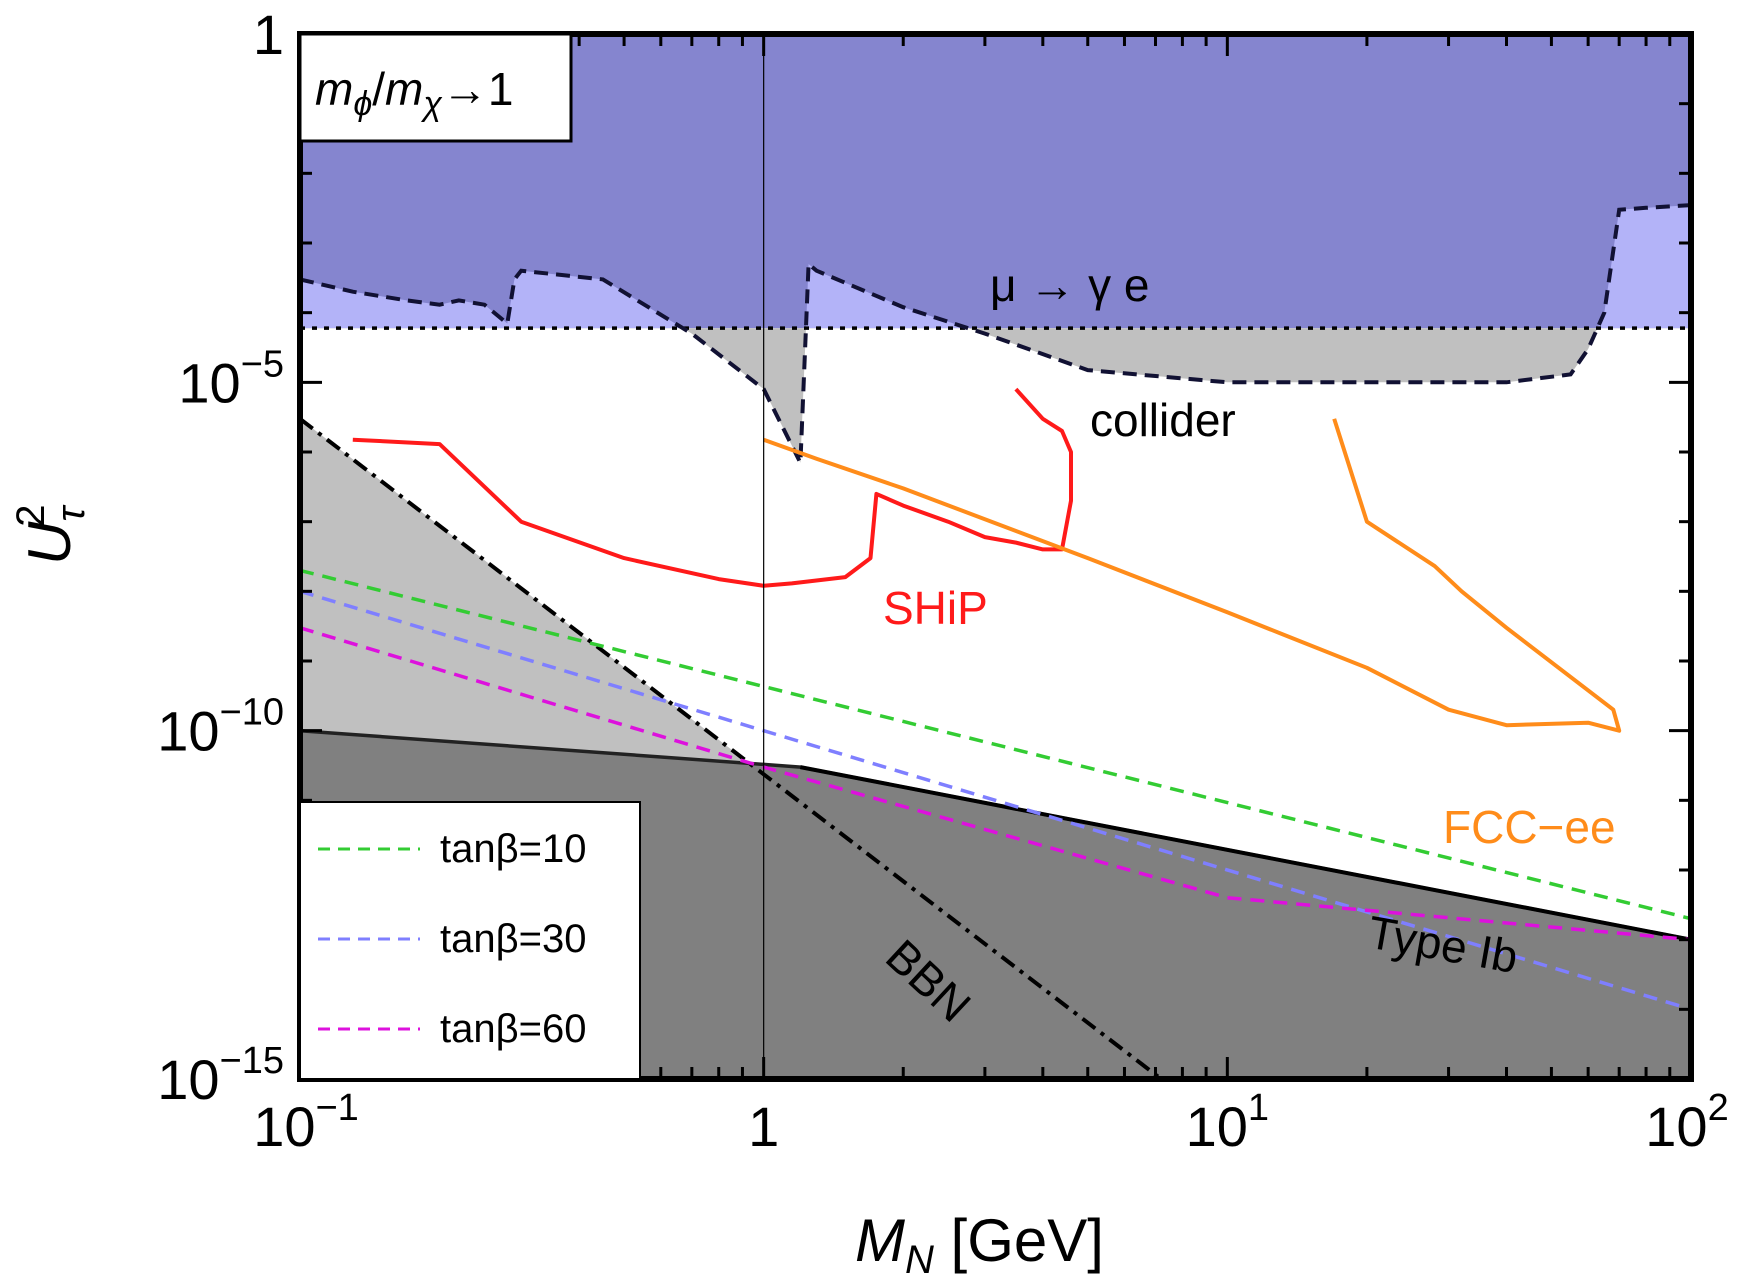 The height and width of the screenshot is (1285, 1737). I want to click on x-tick-label-exp: −1, so click(336, 1108).